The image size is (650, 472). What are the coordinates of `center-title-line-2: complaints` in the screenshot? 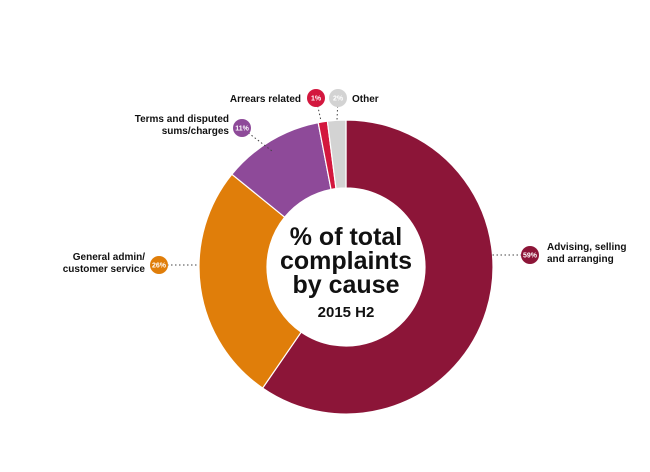 It's located at (346, 261).